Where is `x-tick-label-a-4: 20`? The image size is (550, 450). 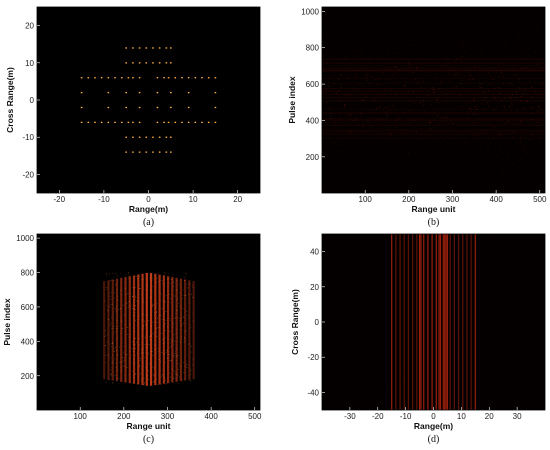 x-tick-label-a-4: 20 is located at coordinates (237, 199).